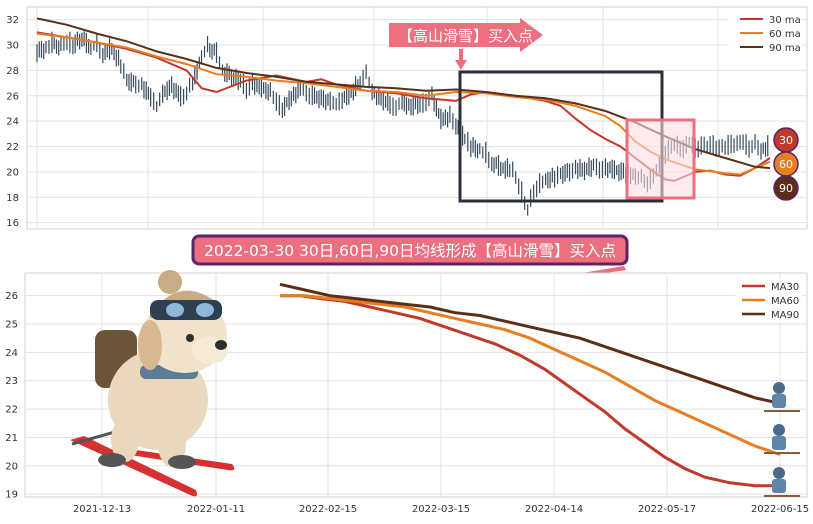 The width and height of the screenshot is (813, 524). Describe the element at coordinates (11, 466) in the screenshot. I see `bottom-y-tick-20: 20` at that location.